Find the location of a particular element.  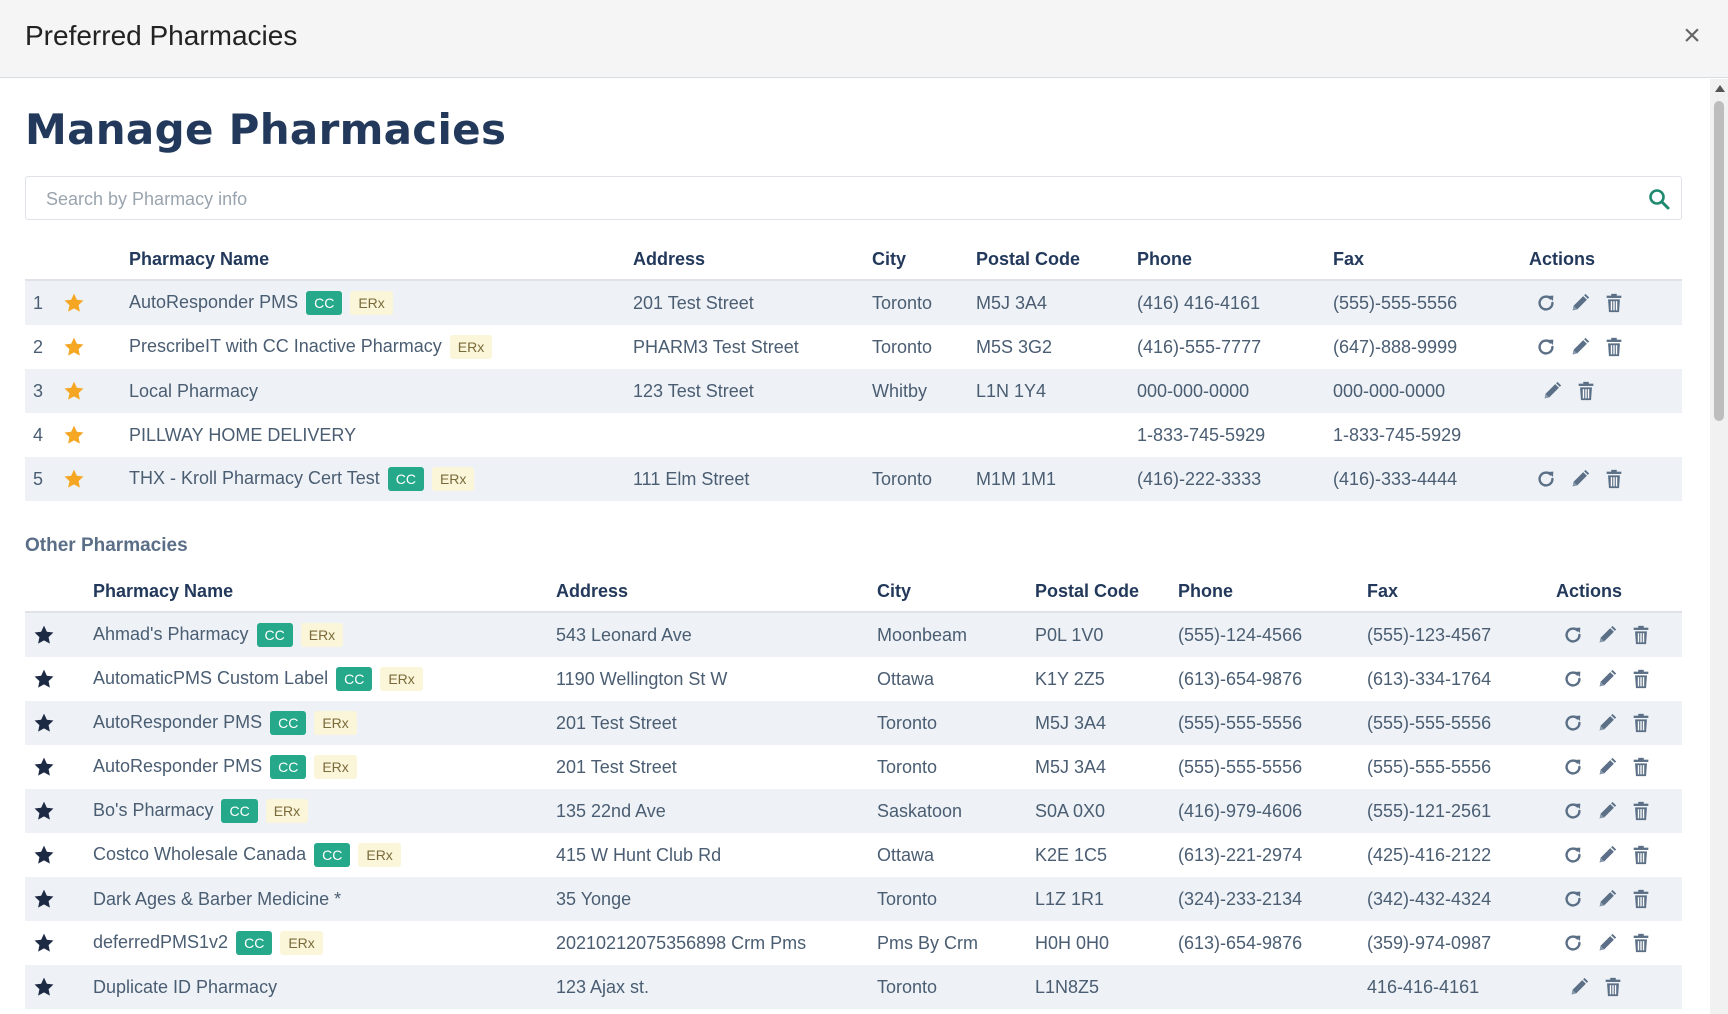

address: 35 Yonge is located at coordinates (594, 898).